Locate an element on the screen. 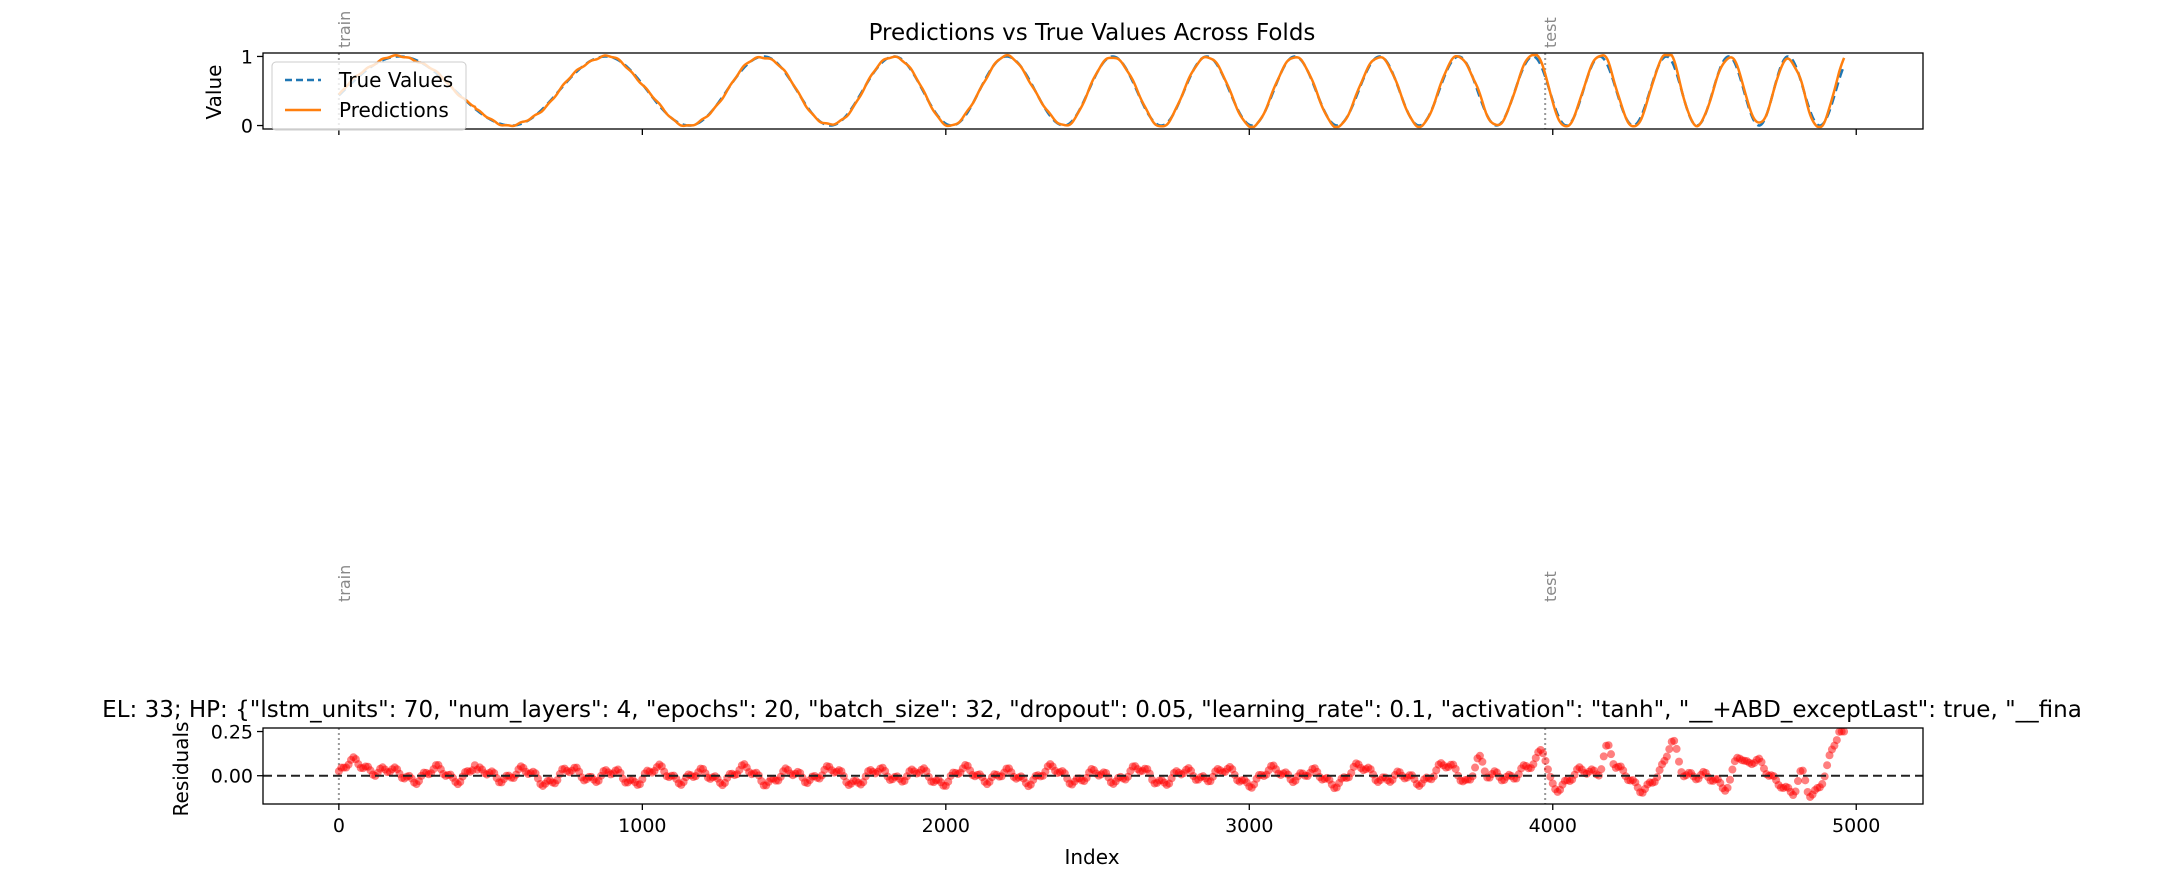  top-axis-ticks: 01 is located at coordinates (1049, 92).